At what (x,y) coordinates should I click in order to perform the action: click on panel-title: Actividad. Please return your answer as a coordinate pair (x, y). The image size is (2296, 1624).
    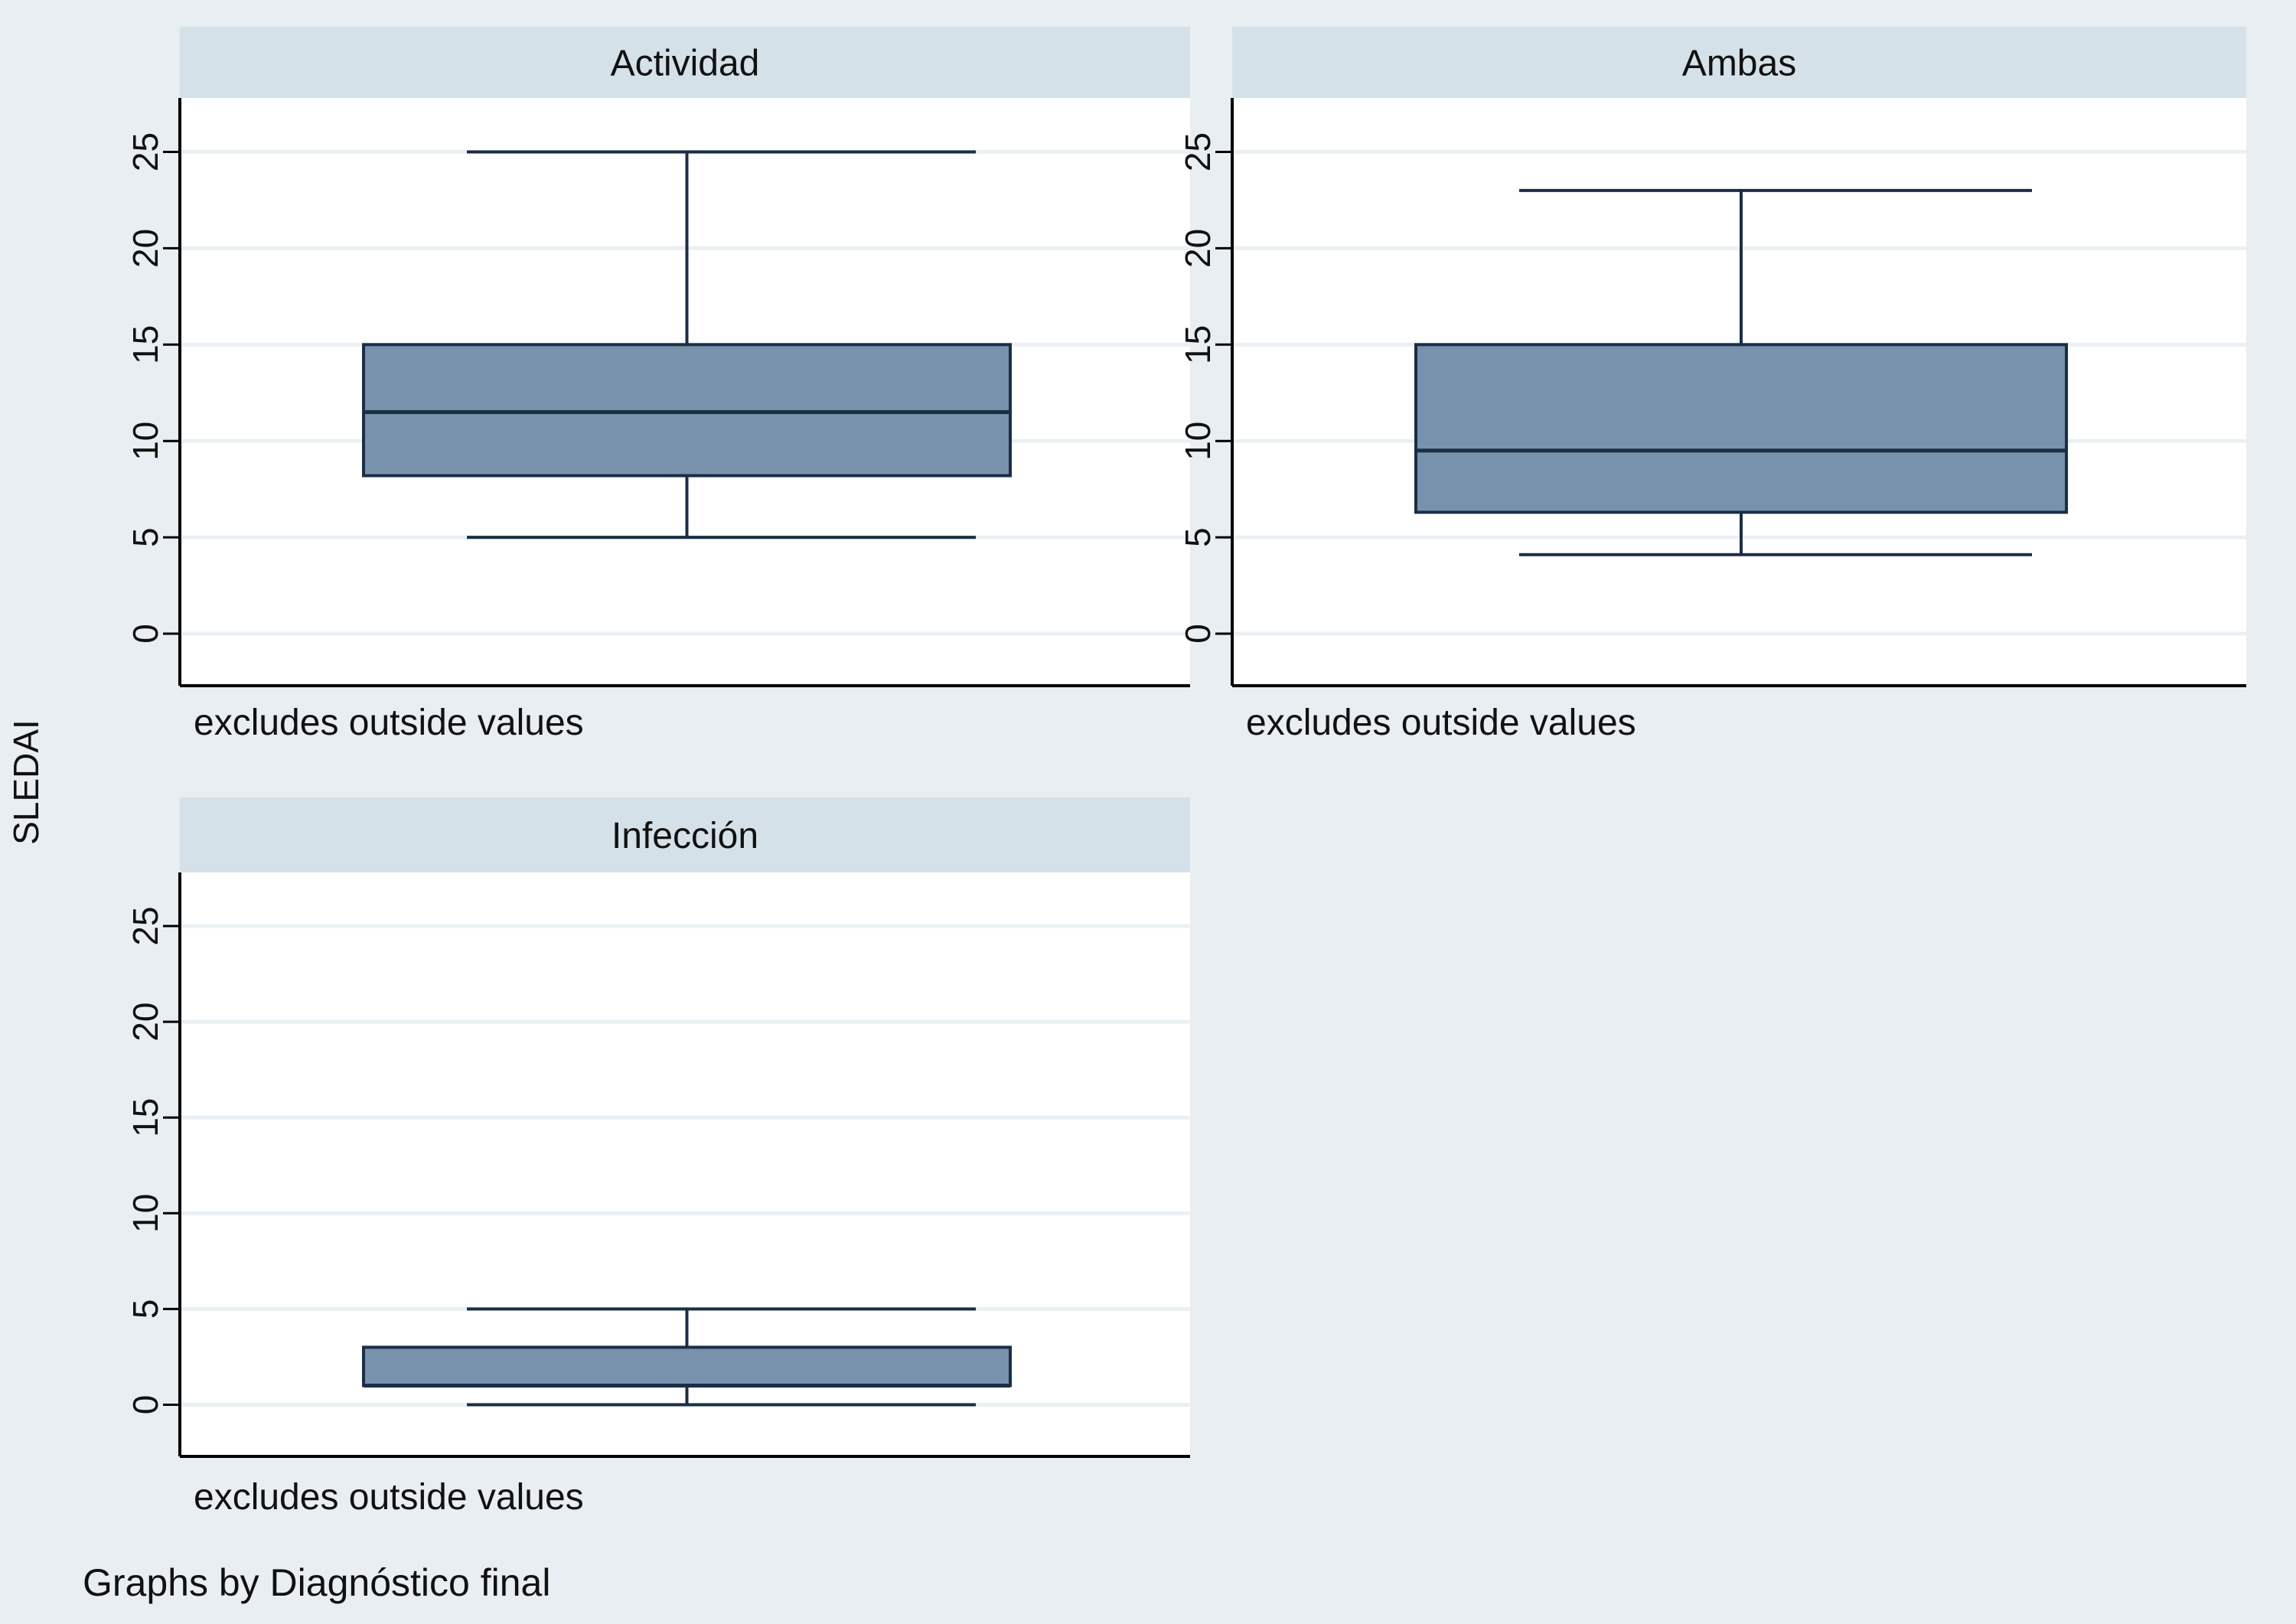
    Looking at the image, I should click on (685, 64).